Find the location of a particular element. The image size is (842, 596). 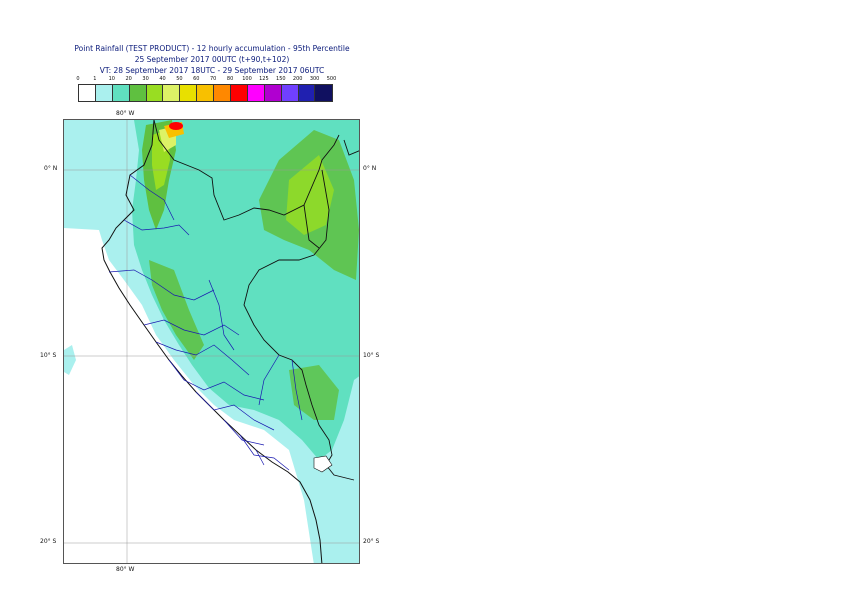

rain-max-cell is located at coordinates (176, 126).